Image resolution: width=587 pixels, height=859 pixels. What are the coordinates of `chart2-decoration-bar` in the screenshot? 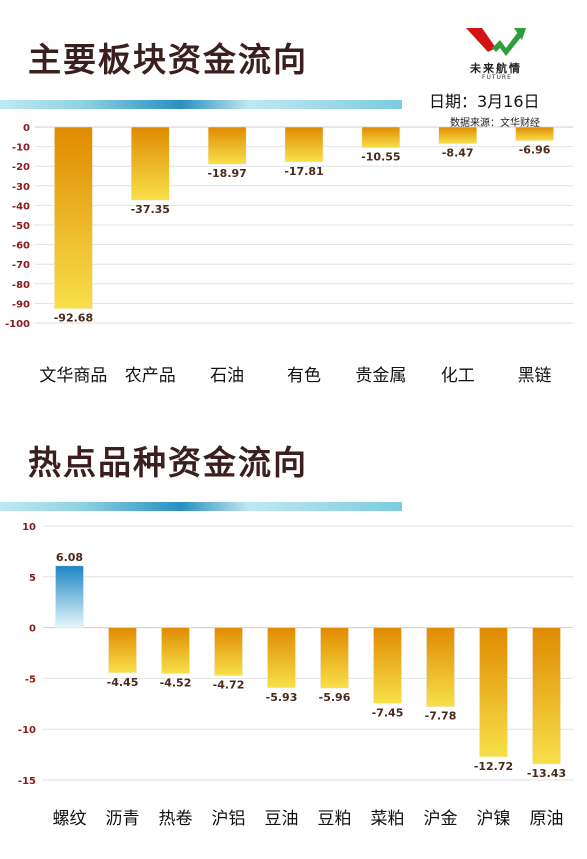 It's located at (201, 506).